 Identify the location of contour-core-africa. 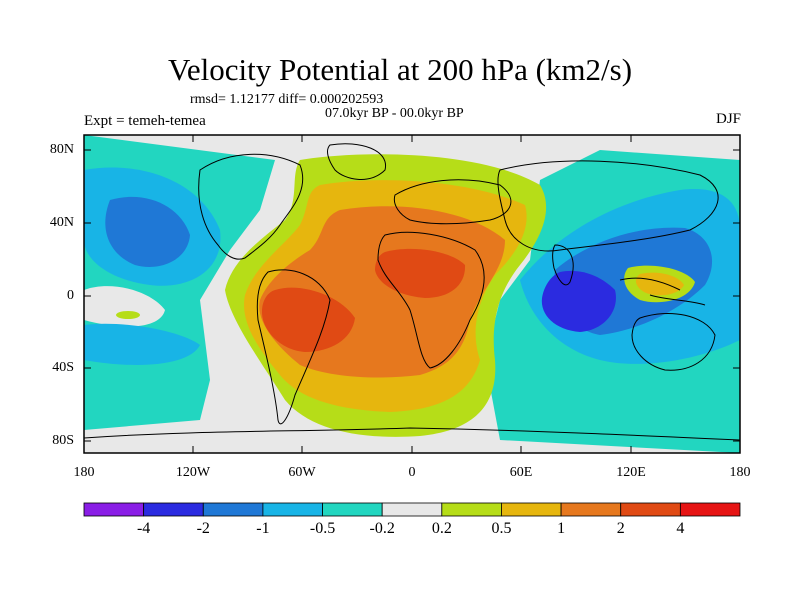
(420, 273).